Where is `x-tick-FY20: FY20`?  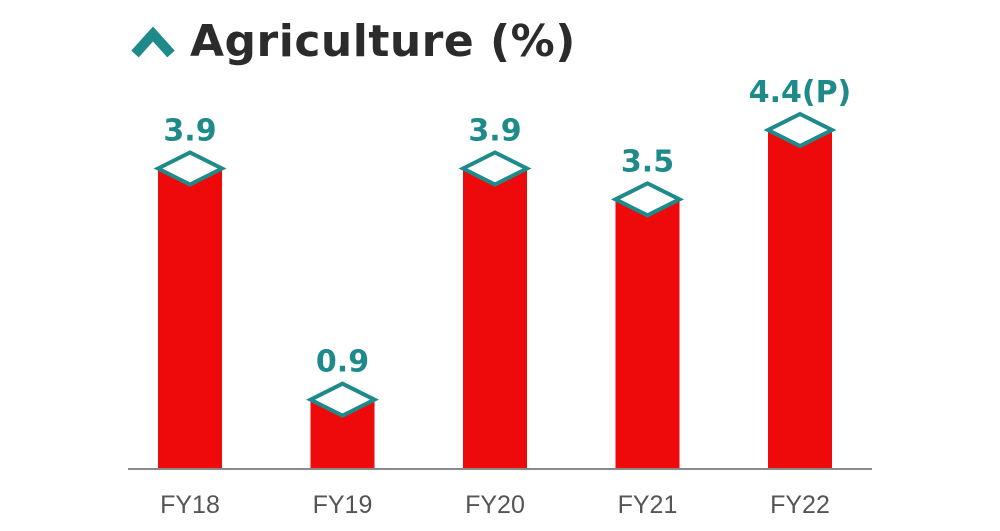 x-tick-FY20: FY20 is located at coordinates (495, 505).